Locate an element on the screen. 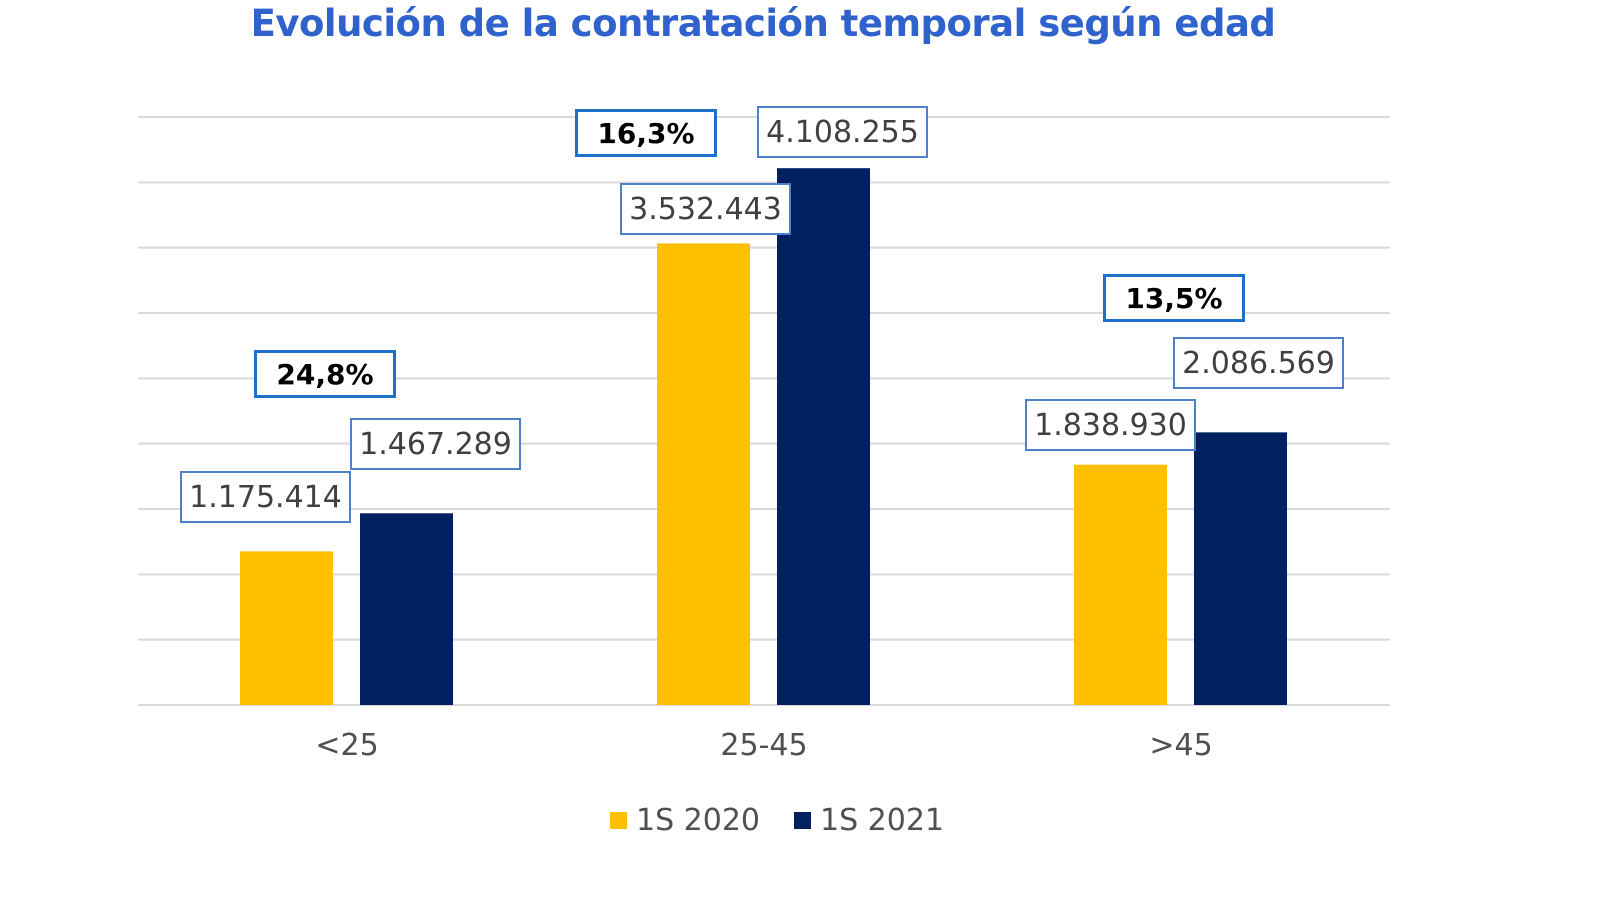 The height and width of the screenshot is (900, 1600). x-tick-label: 25-45 is located at coordinates (764, 745).